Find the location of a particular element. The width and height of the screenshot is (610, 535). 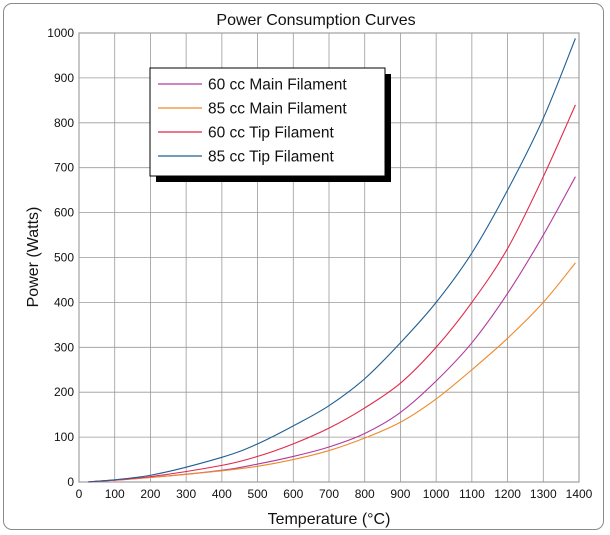

legend-box is located at coordinates (267, 122).